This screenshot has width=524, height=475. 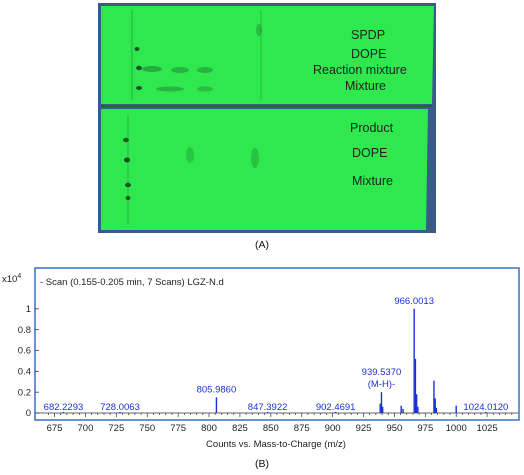 I want to click on tlc-spots-top, so click(x=196, y=55).